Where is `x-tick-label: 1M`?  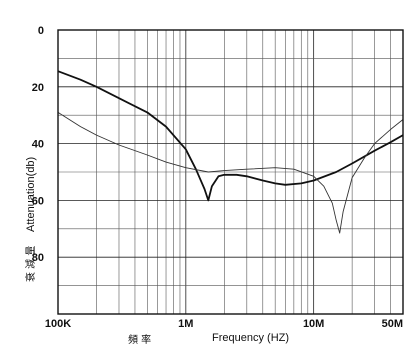 x-tick-label: 1M is located at coordinates (185, 324).